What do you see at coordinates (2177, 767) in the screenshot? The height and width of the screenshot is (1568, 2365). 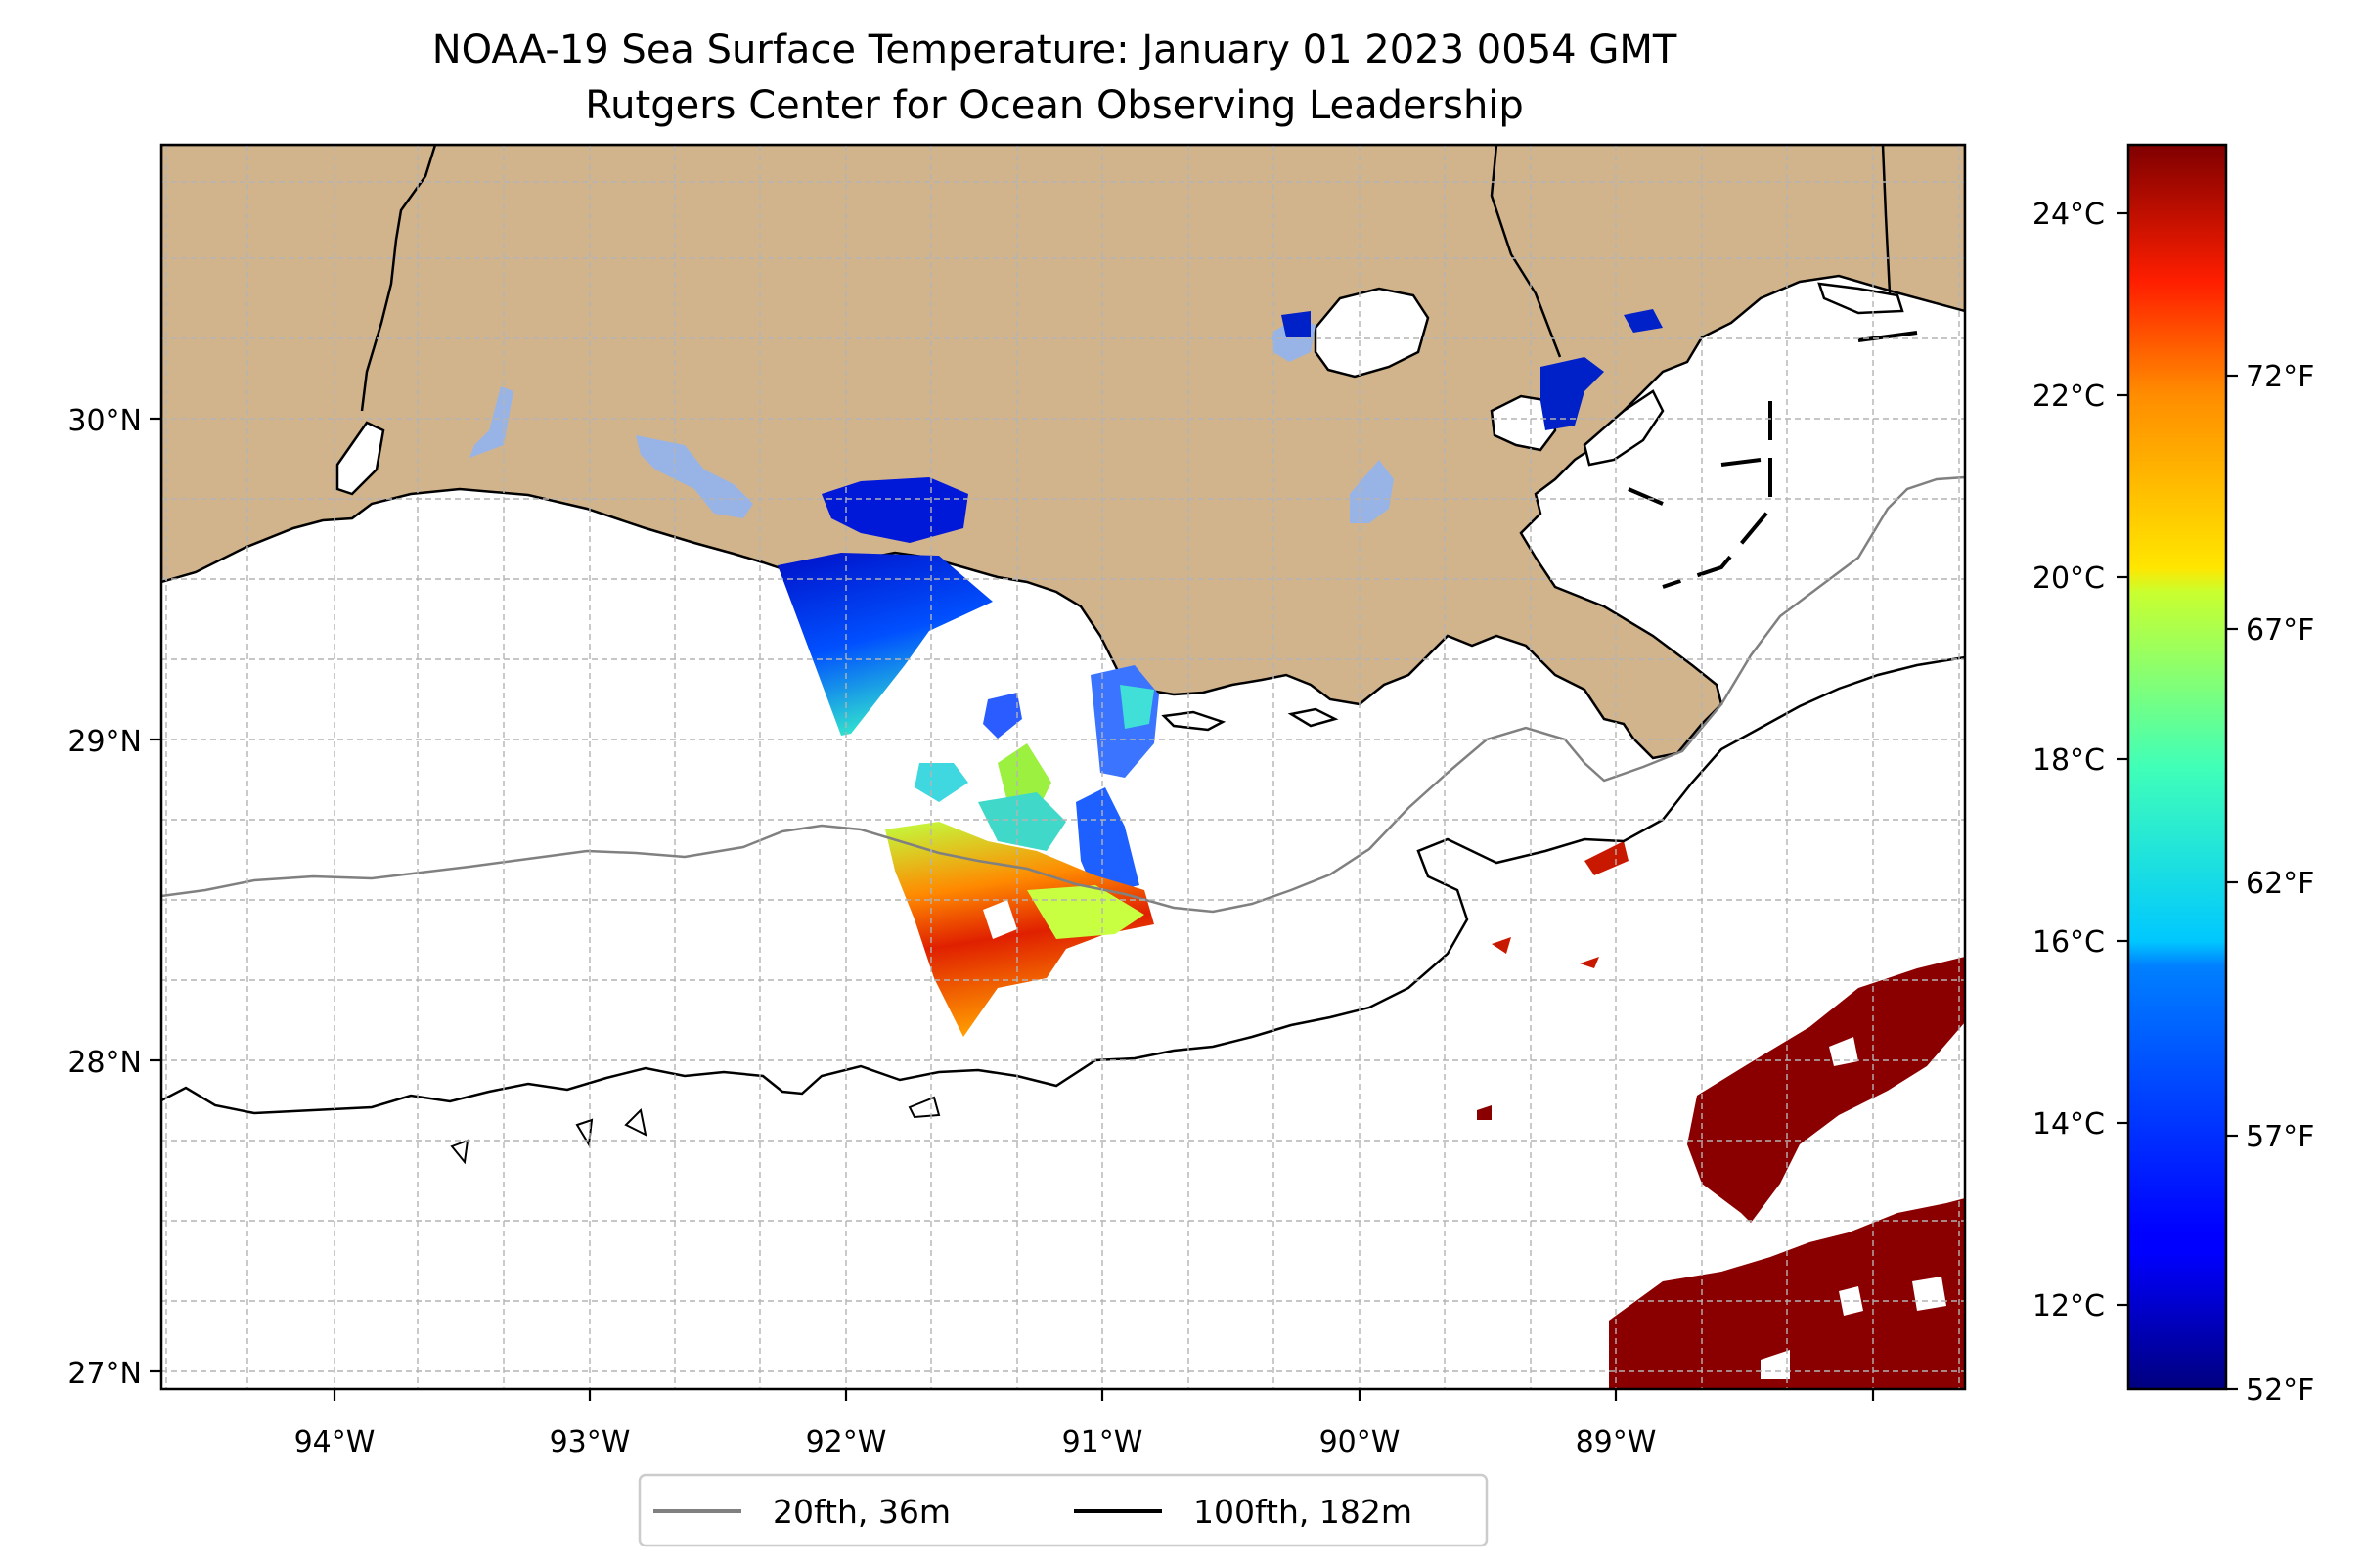 I see `colorbar-gradient` at bounding box center [2177, 767].